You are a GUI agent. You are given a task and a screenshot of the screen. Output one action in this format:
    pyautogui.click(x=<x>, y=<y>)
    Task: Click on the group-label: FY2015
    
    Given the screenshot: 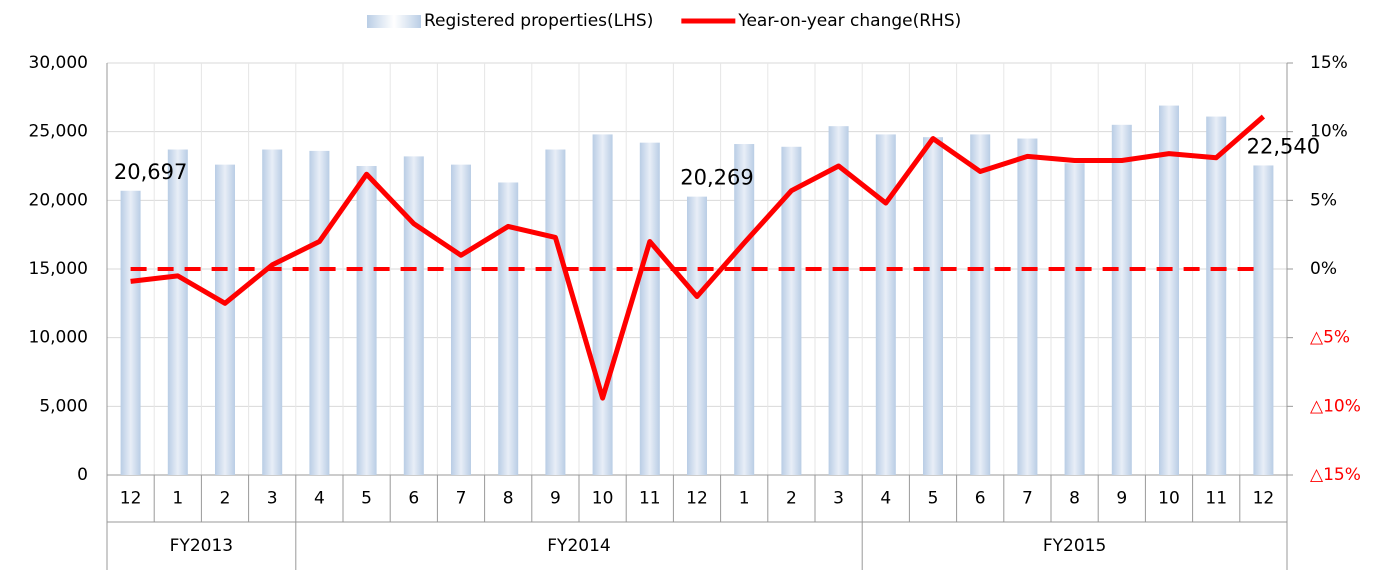 What is the action you would take?
    pyautogui.click(x=1074, y=546)
    